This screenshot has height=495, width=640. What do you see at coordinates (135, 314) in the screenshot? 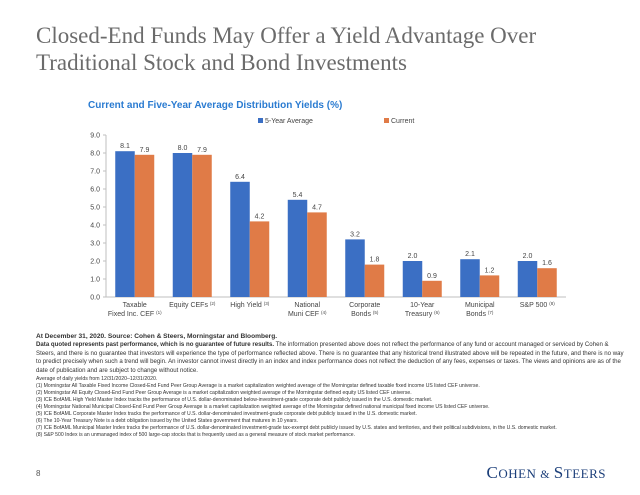
I see `category-label-line2: Fixed Inc. CEF (1)` at bounding box center [135, 314].